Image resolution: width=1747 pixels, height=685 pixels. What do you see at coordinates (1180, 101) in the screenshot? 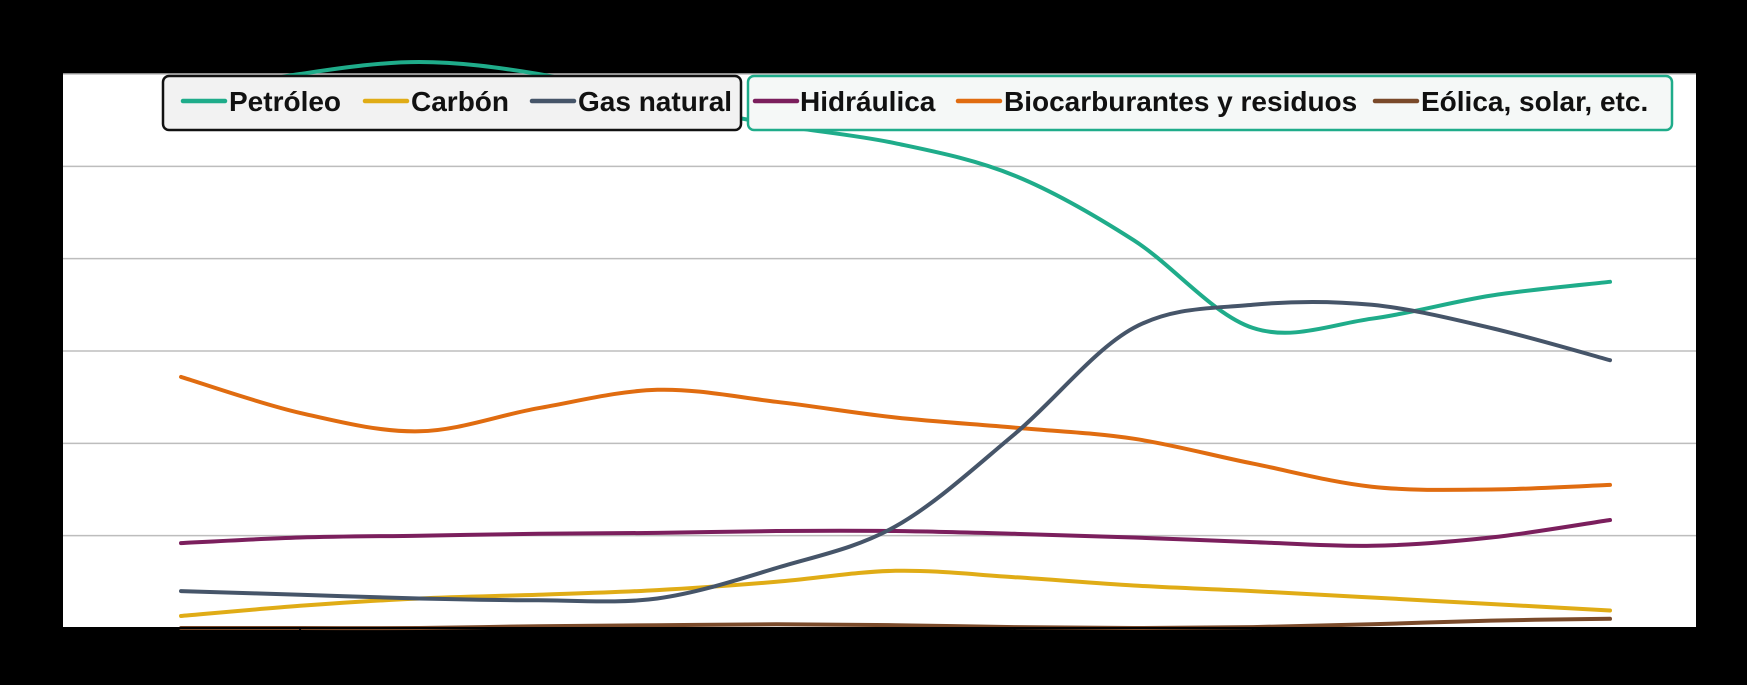
I see `legend-label: Biocarburantes y residuos` at bounding box center [1180, 101].